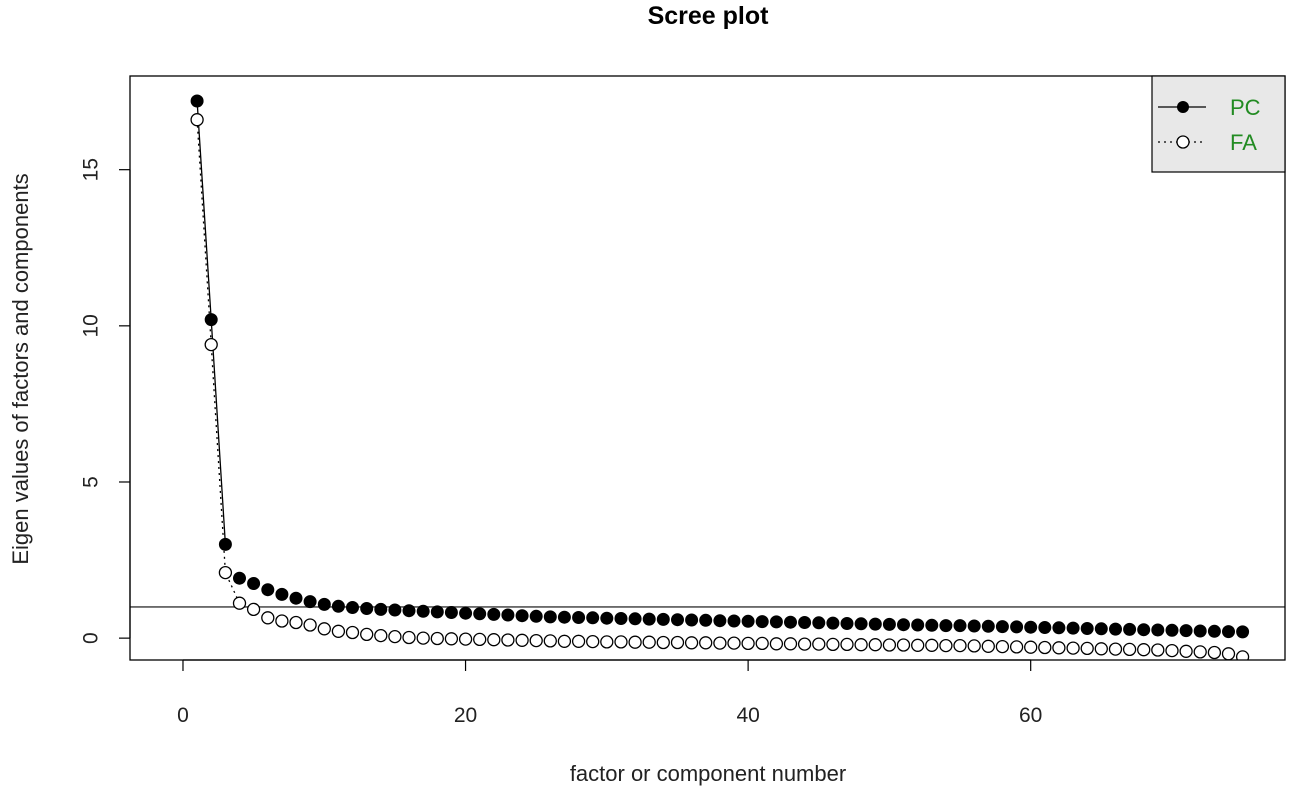  Describe the element at coordinates (90, 325) in the screenshot. I see `y-tick-label: 10` at that location.